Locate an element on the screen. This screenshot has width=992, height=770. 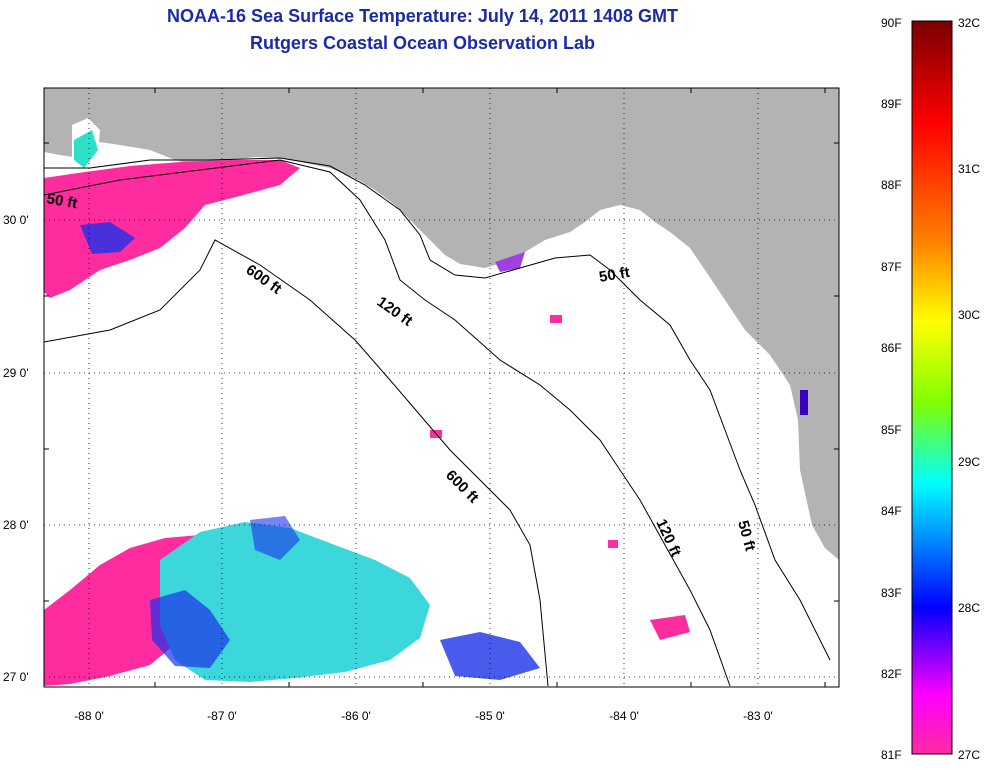
colorbar-label-c: 28C is located at coordinates (969, 608).